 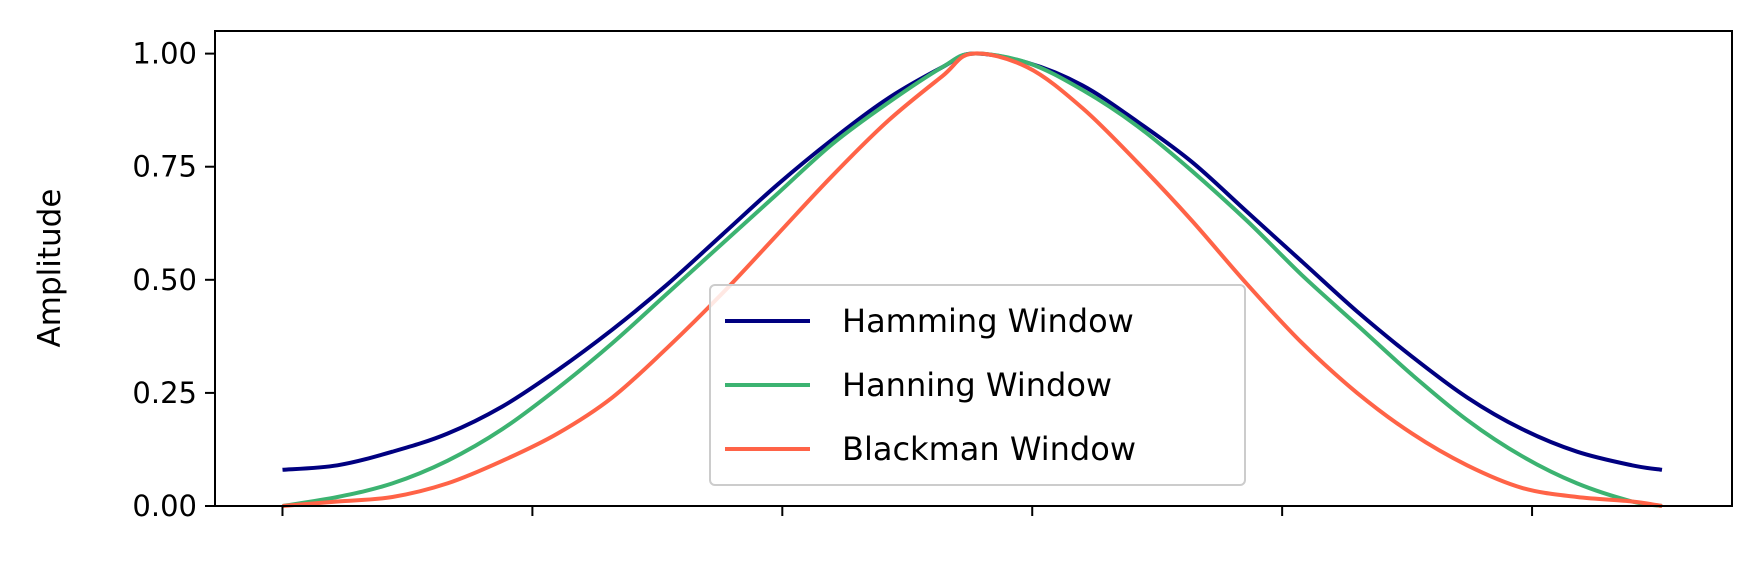 I want to click on y-tick-label: 1.00, so click(x=164, y=54).